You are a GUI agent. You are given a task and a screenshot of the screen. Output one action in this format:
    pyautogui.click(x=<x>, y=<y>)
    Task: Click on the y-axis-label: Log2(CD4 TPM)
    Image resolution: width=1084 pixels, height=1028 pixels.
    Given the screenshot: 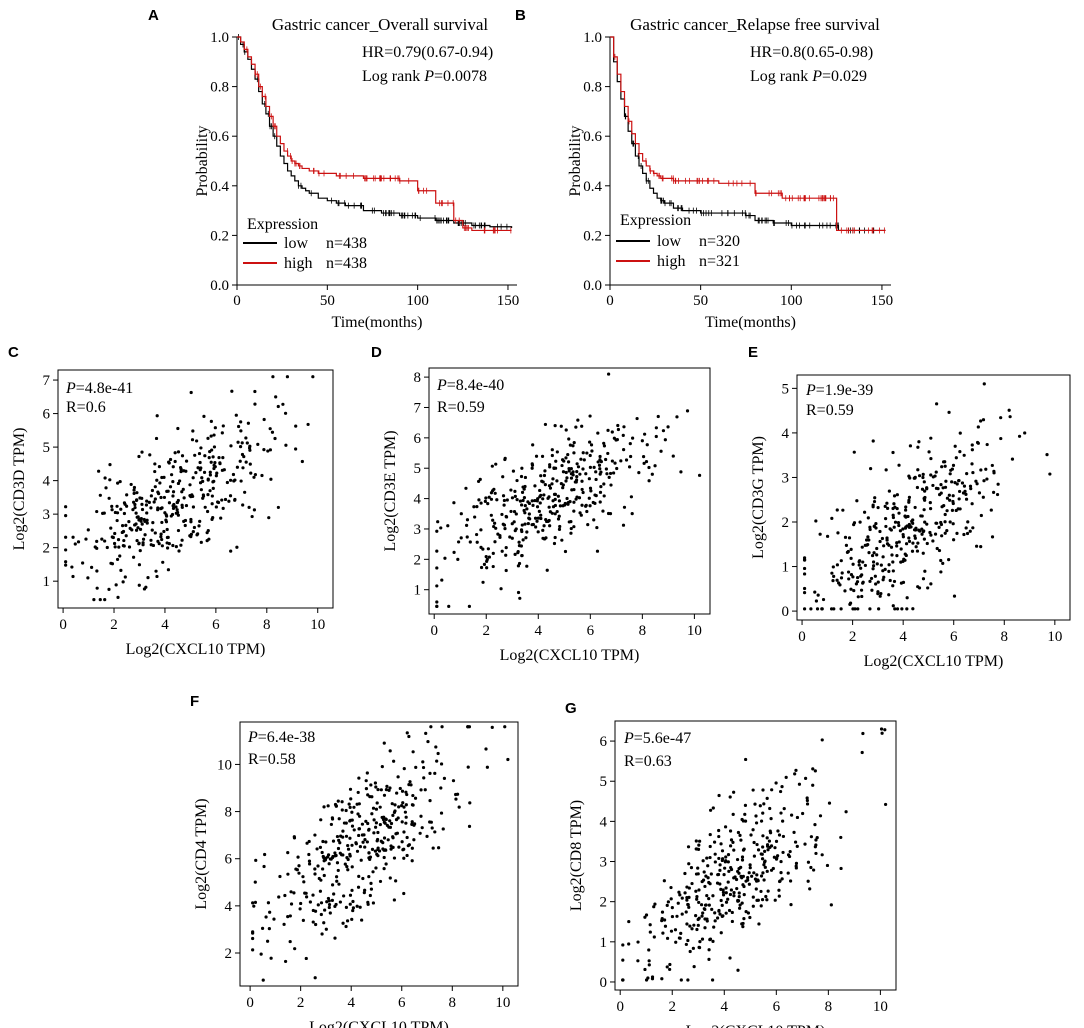 What is the action you would take?
    pyautogui.click(x=201, y=853)
    